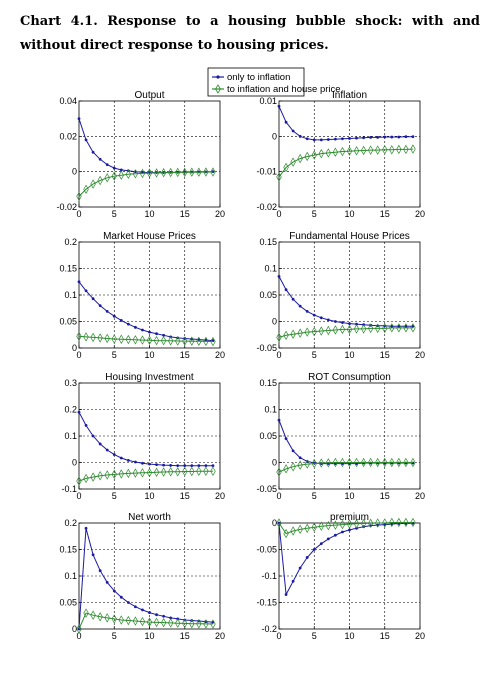 This screenshot has height=676, width=498. What do you see at coordinates (149, 95) in the screenshot?
I see `panel-title: Output` at bounding box center [149, 95].